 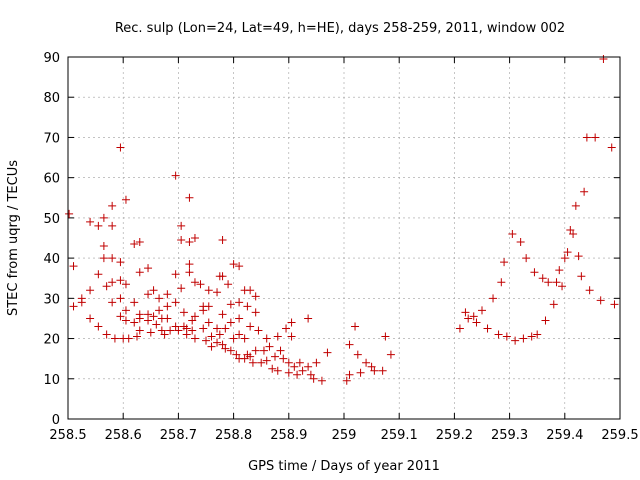 I want to click on x-tick-label: 258.9, so click(x=288, y=435).